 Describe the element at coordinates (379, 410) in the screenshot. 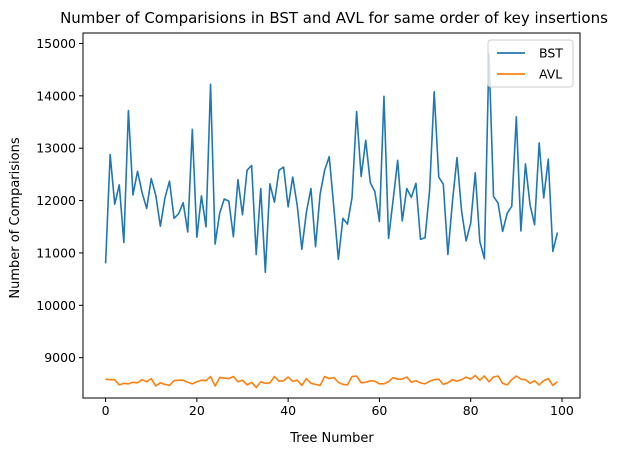

I see `x-tick-label: 60` at that location.